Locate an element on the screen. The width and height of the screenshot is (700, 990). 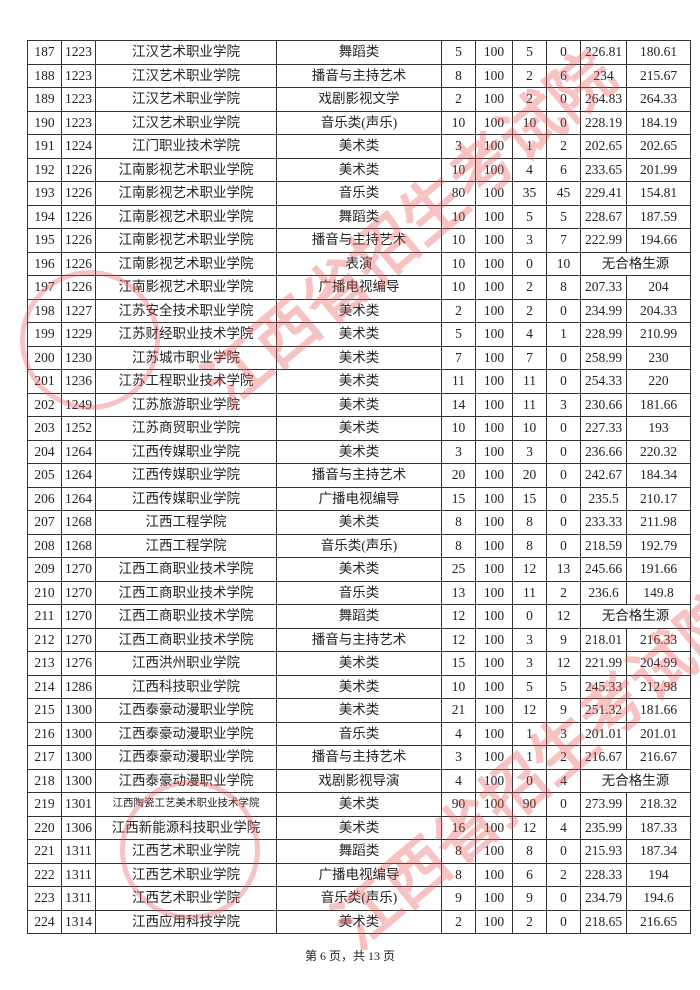
school-code: 1223 is located at coordinates (78, 52).